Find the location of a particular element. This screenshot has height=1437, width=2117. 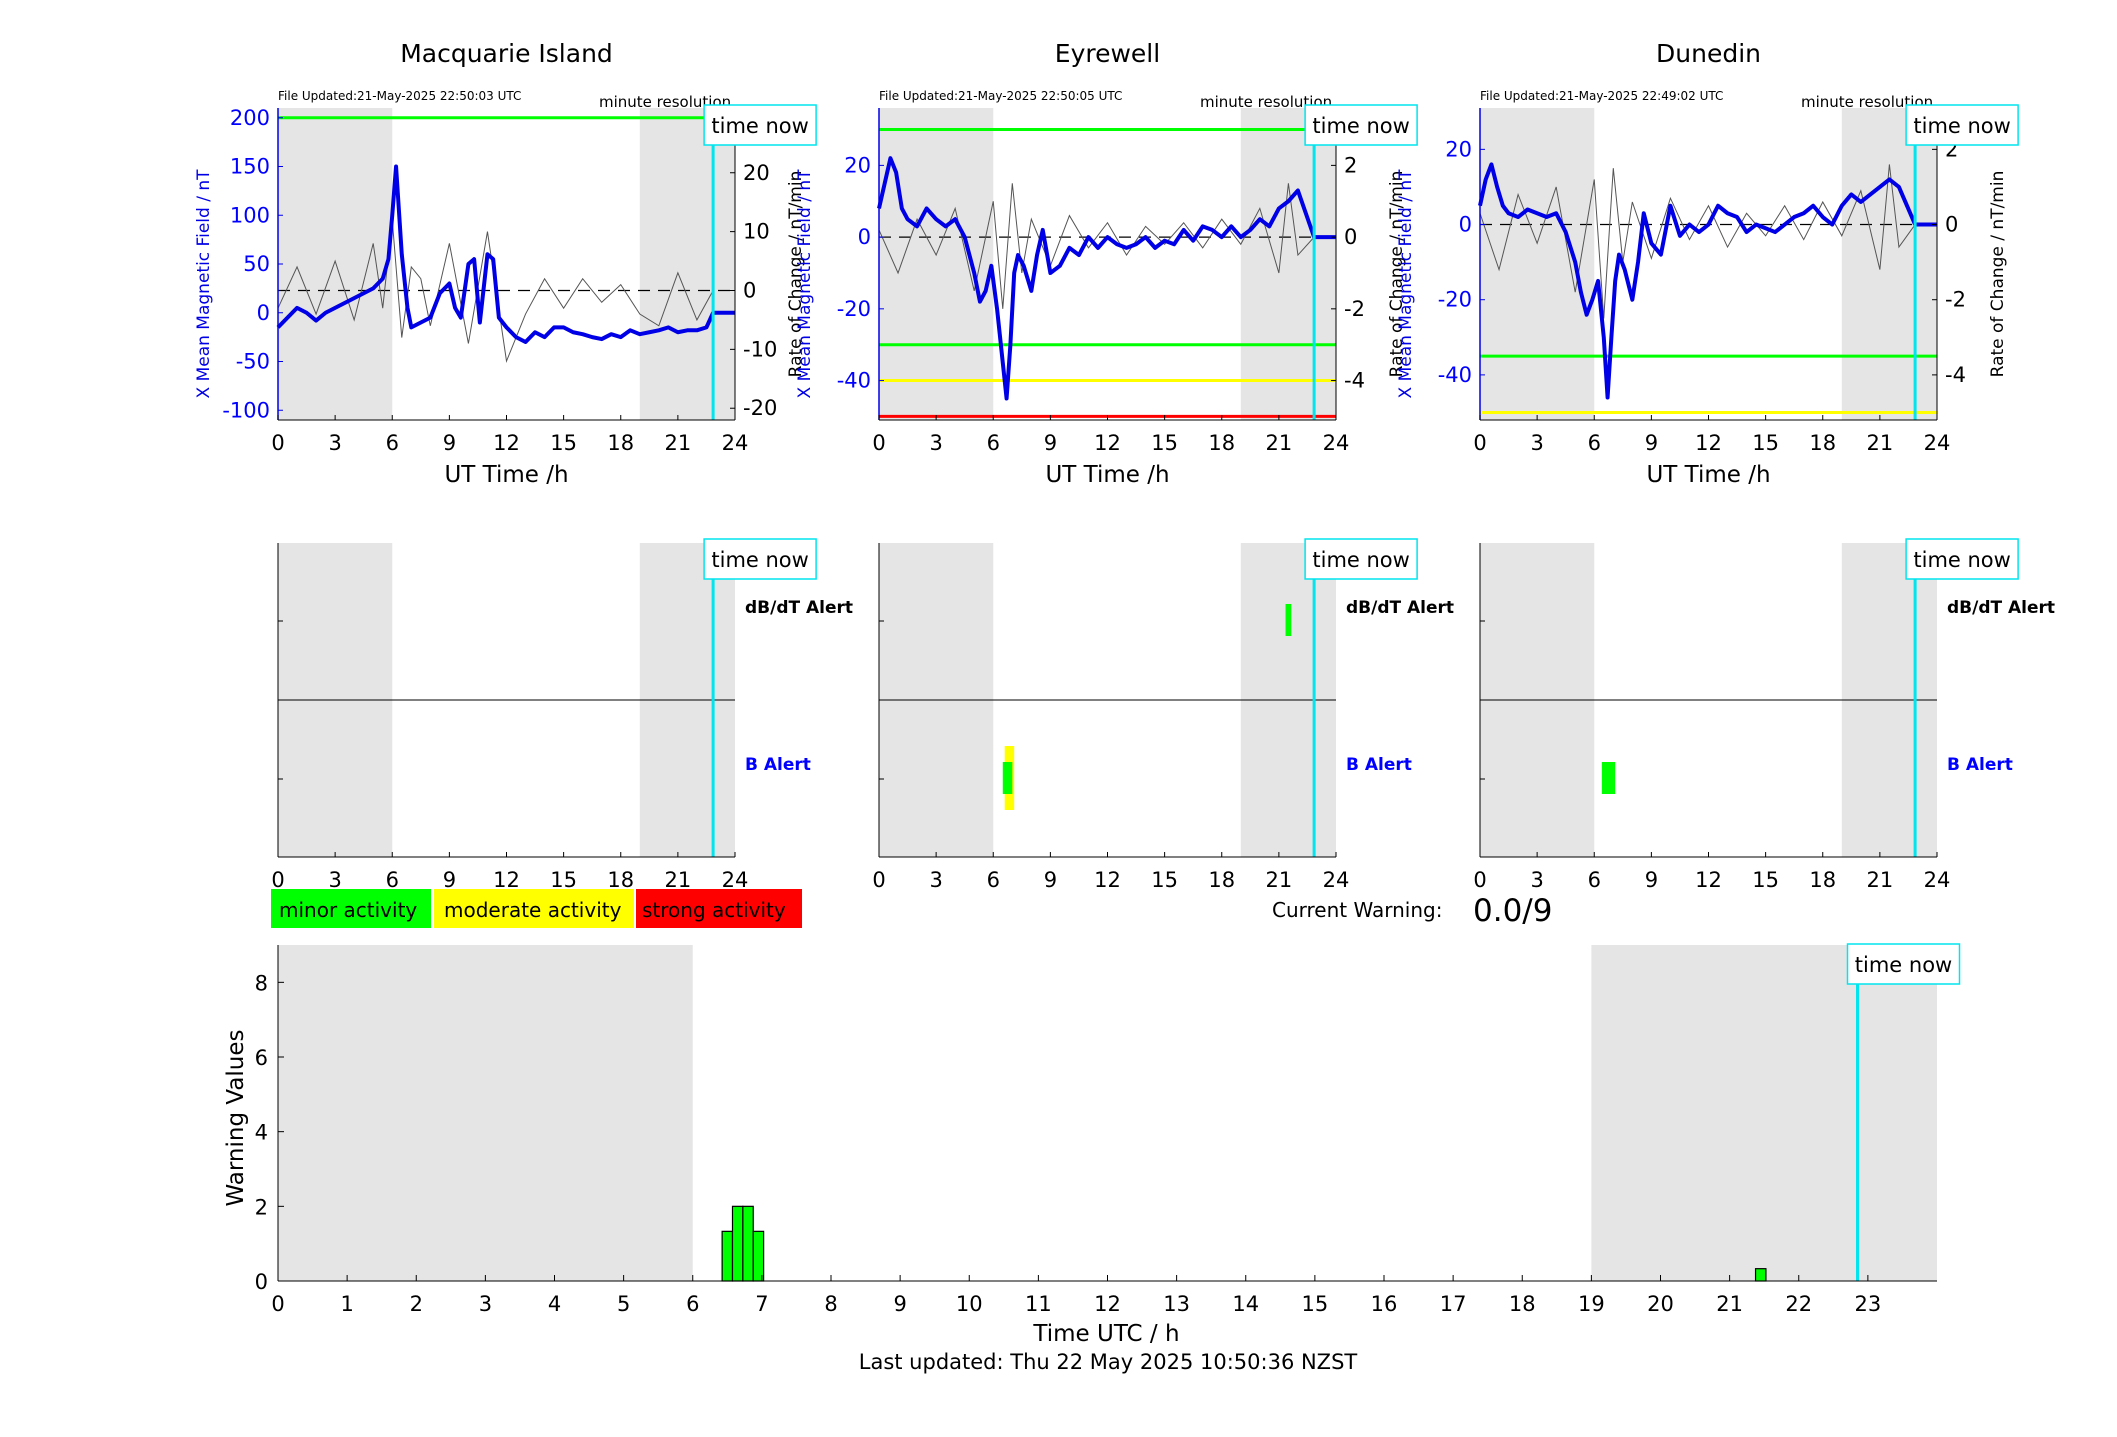

x-tick-label: 1 is located at coordinates (346, 1304).